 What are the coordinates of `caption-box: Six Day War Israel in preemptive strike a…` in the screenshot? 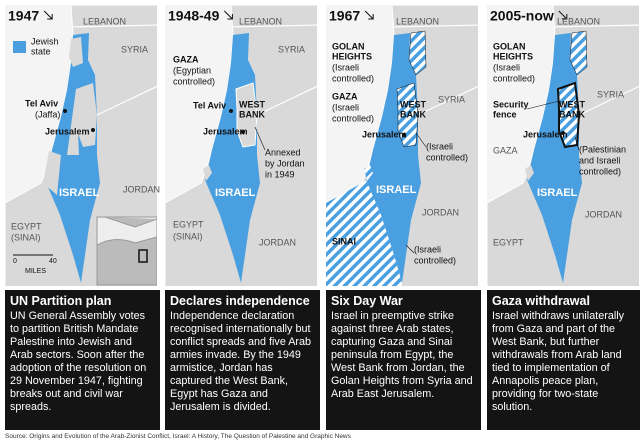 It's located at (403, 360).